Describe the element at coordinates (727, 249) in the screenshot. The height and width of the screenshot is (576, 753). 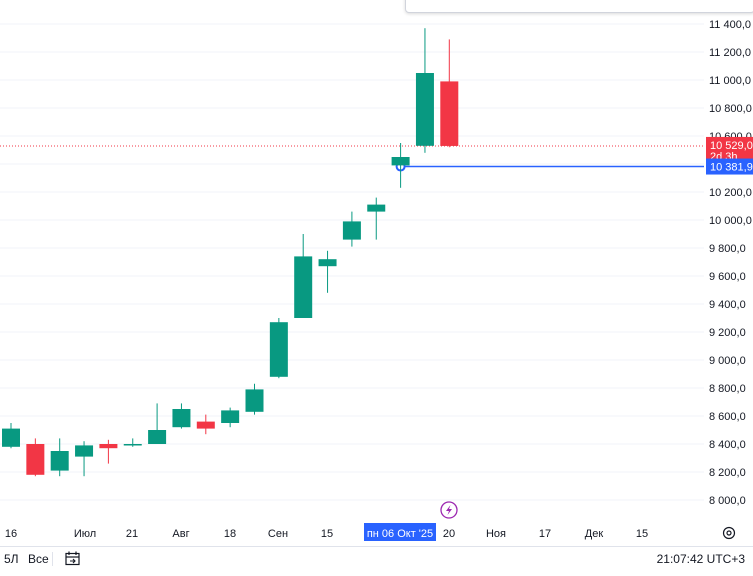
I see `y-tick-label: 9 800,0` at that location.